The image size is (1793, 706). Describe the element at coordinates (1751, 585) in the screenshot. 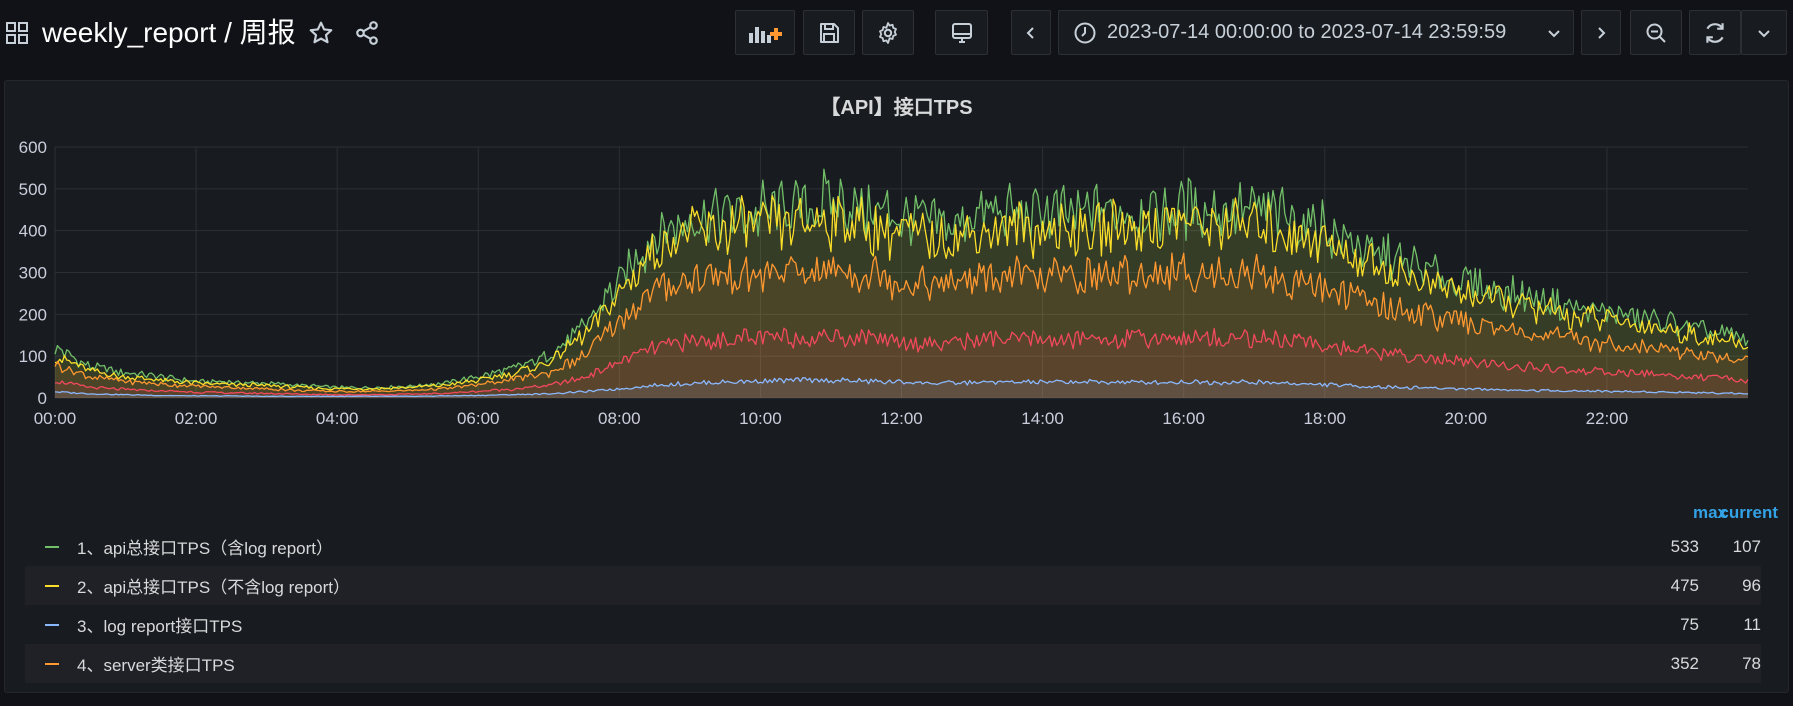

I see `legend-current-value: 96` at that location.